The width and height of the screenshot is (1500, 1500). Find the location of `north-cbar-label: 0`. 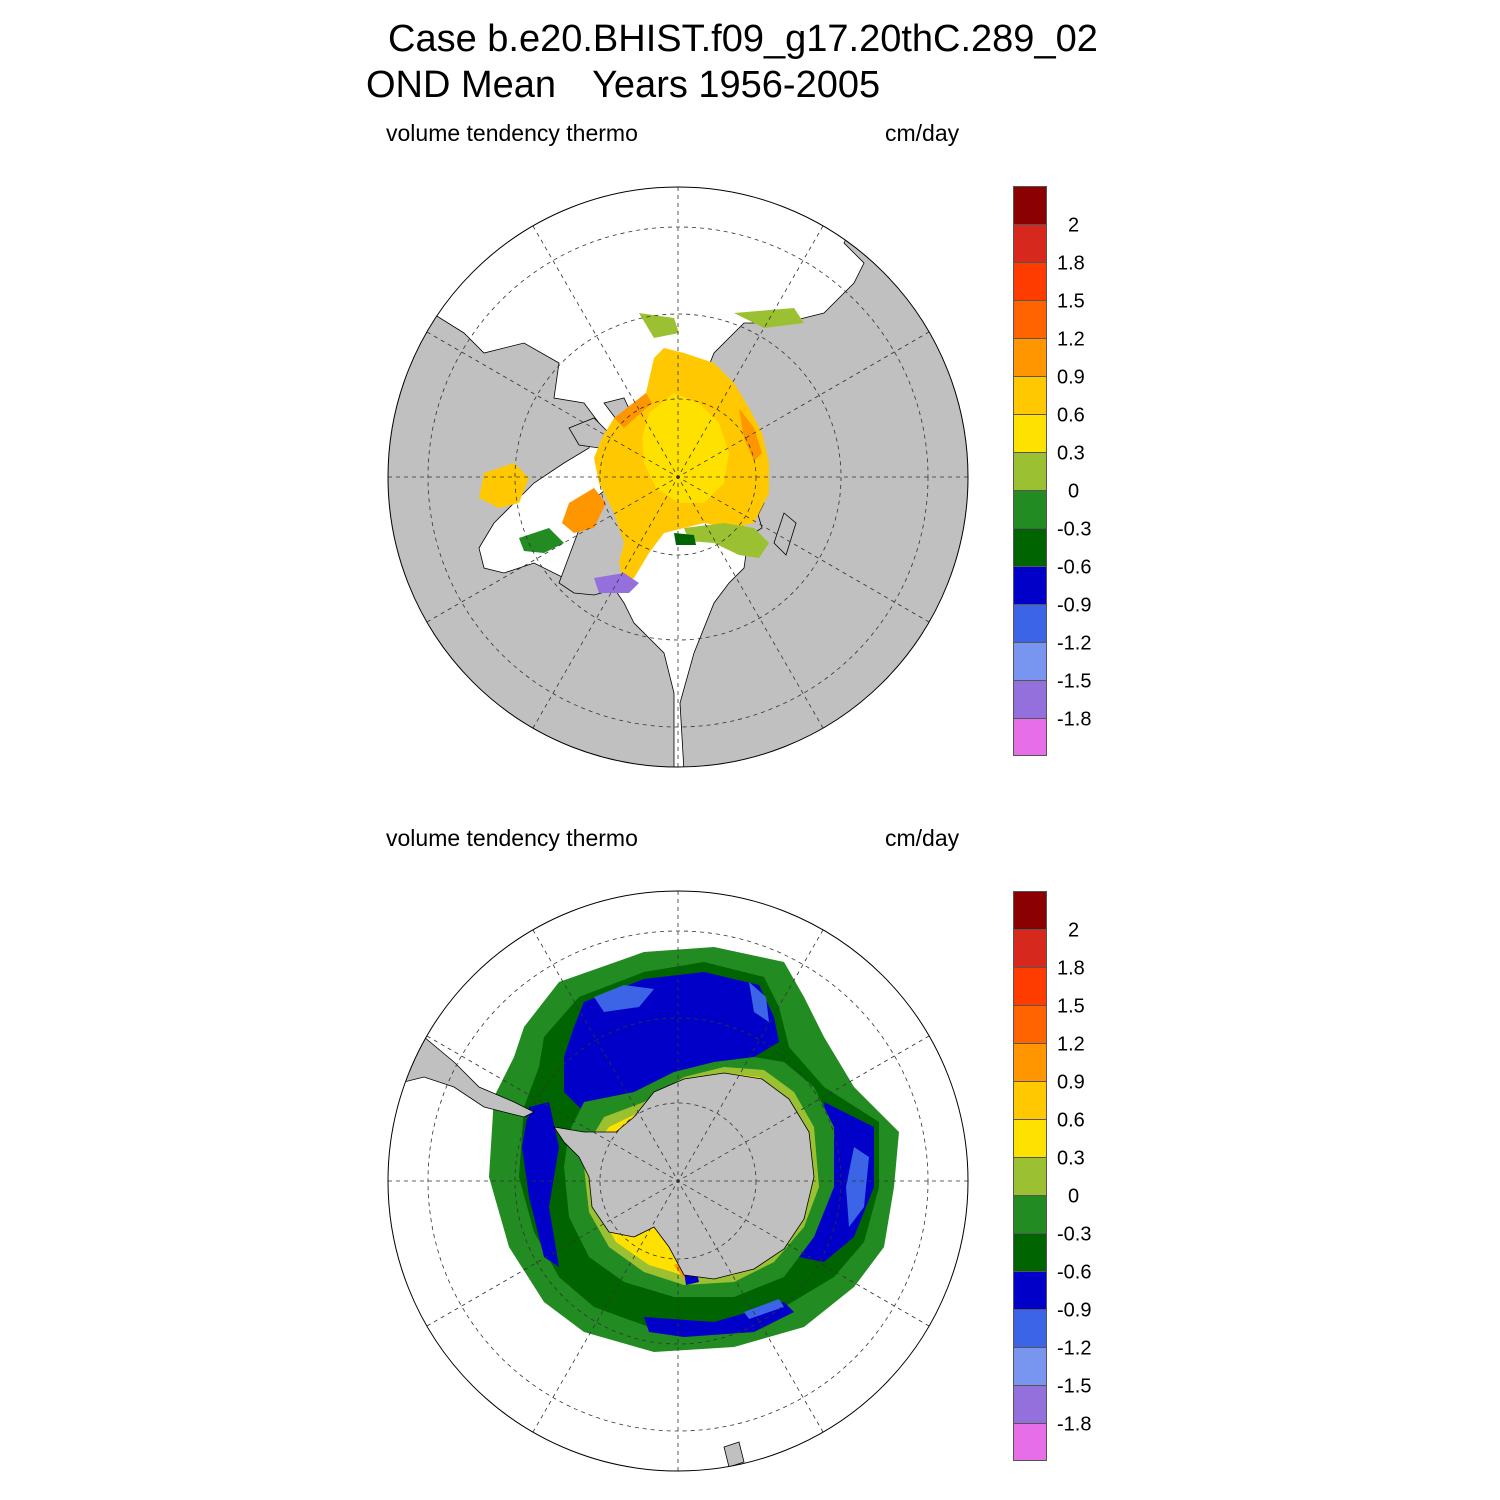

north-cbar-label: 0 is located at coordinates (1074, 491).